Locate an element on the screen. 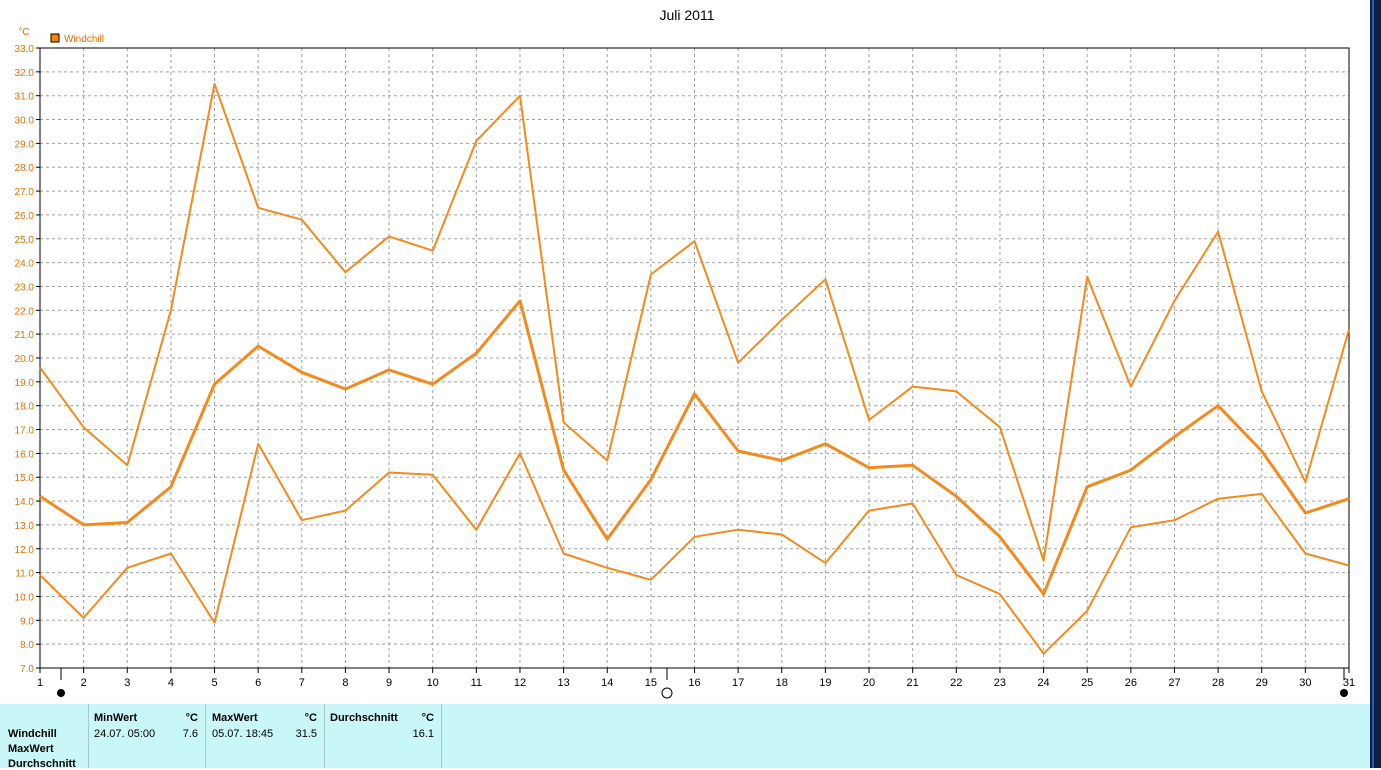  stats-row-durchschnitt: Durchschnitt is located at coordinates (42, 764).